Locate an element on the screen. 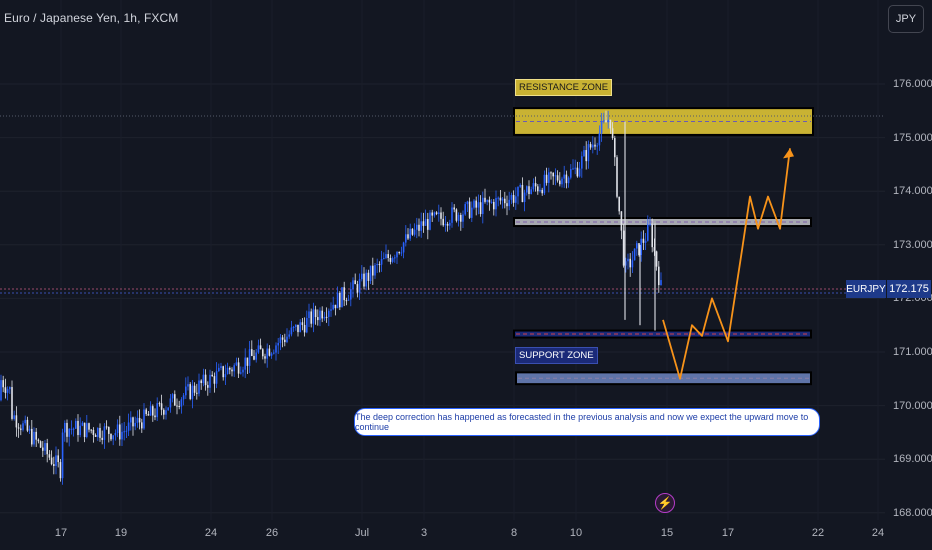  x-tick-label: 8 is located at coordinates (514, 533).